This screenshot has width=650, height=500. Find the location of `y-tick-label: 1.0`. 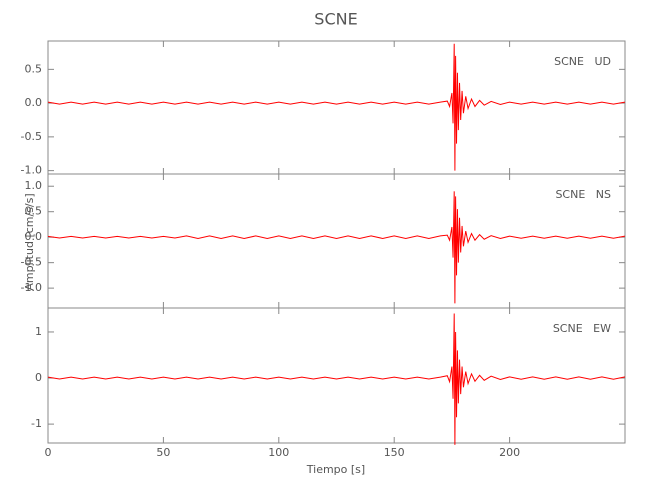

y-tick-label: 1.0 is located at coordinates (34, 185).